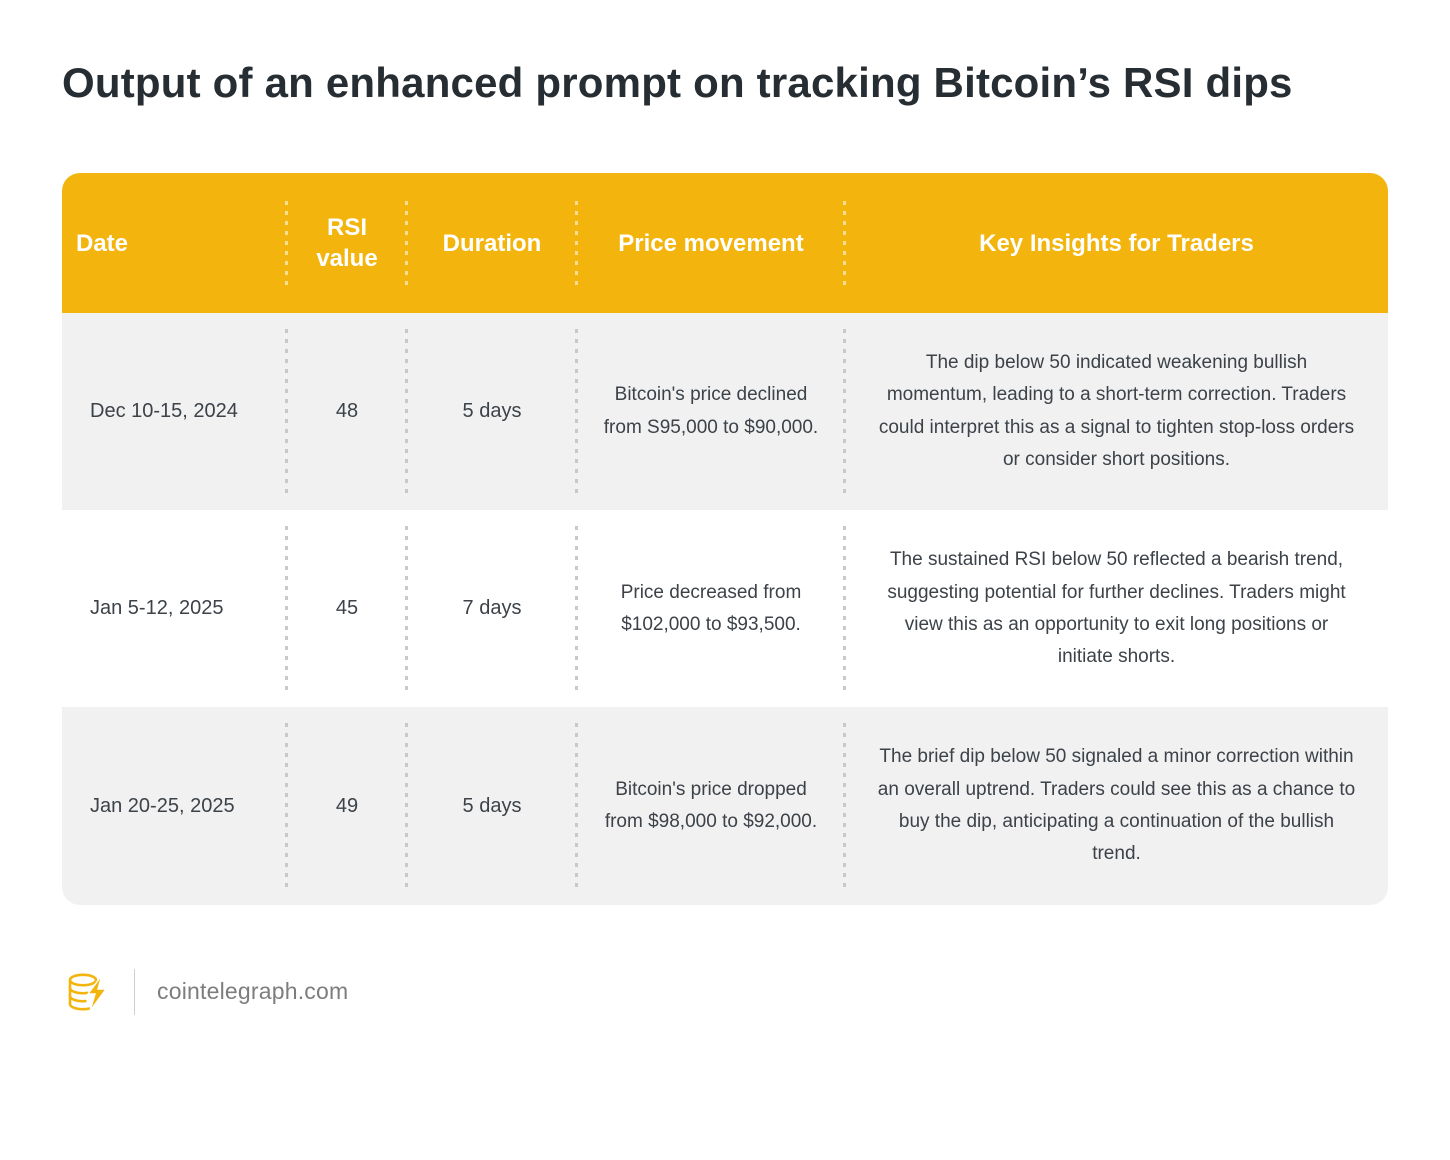 The image size is (1450, 1160). Describe the element at coordinates (711, 243) in the screenshot. I see `header-price-movement: Price movement` at that location.